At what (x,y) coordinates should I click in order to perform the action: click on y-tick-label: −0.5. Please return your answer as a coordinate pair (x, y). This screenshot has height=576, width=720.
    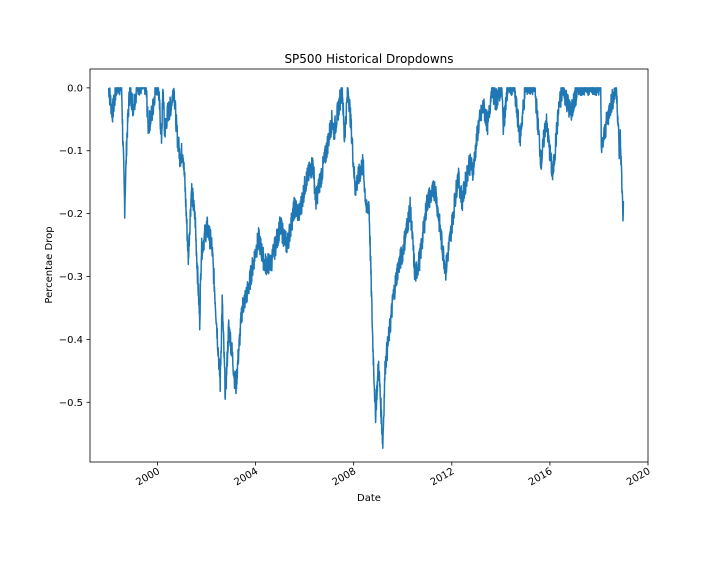
    Looking at the image, I should click on (71, 403).